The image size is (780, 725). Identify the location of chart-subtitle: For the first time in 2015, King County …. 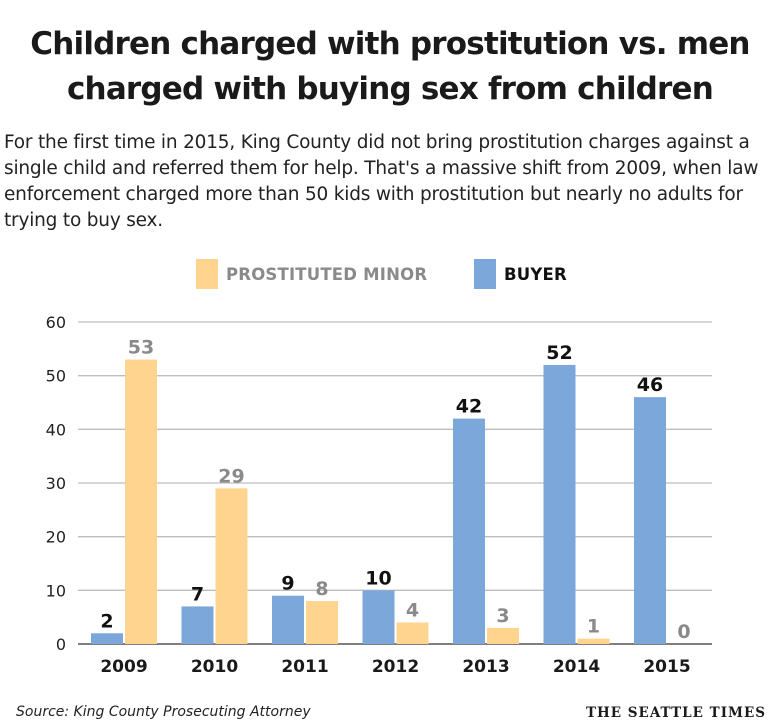
(381, 181).